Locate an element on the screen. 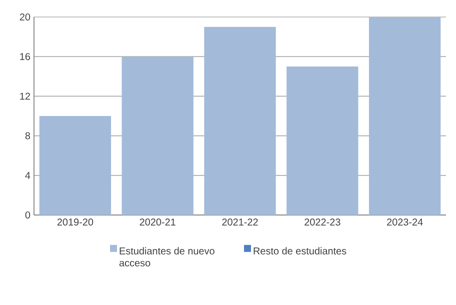  y-tick-label: 8 is located at coordinates (27, 136).